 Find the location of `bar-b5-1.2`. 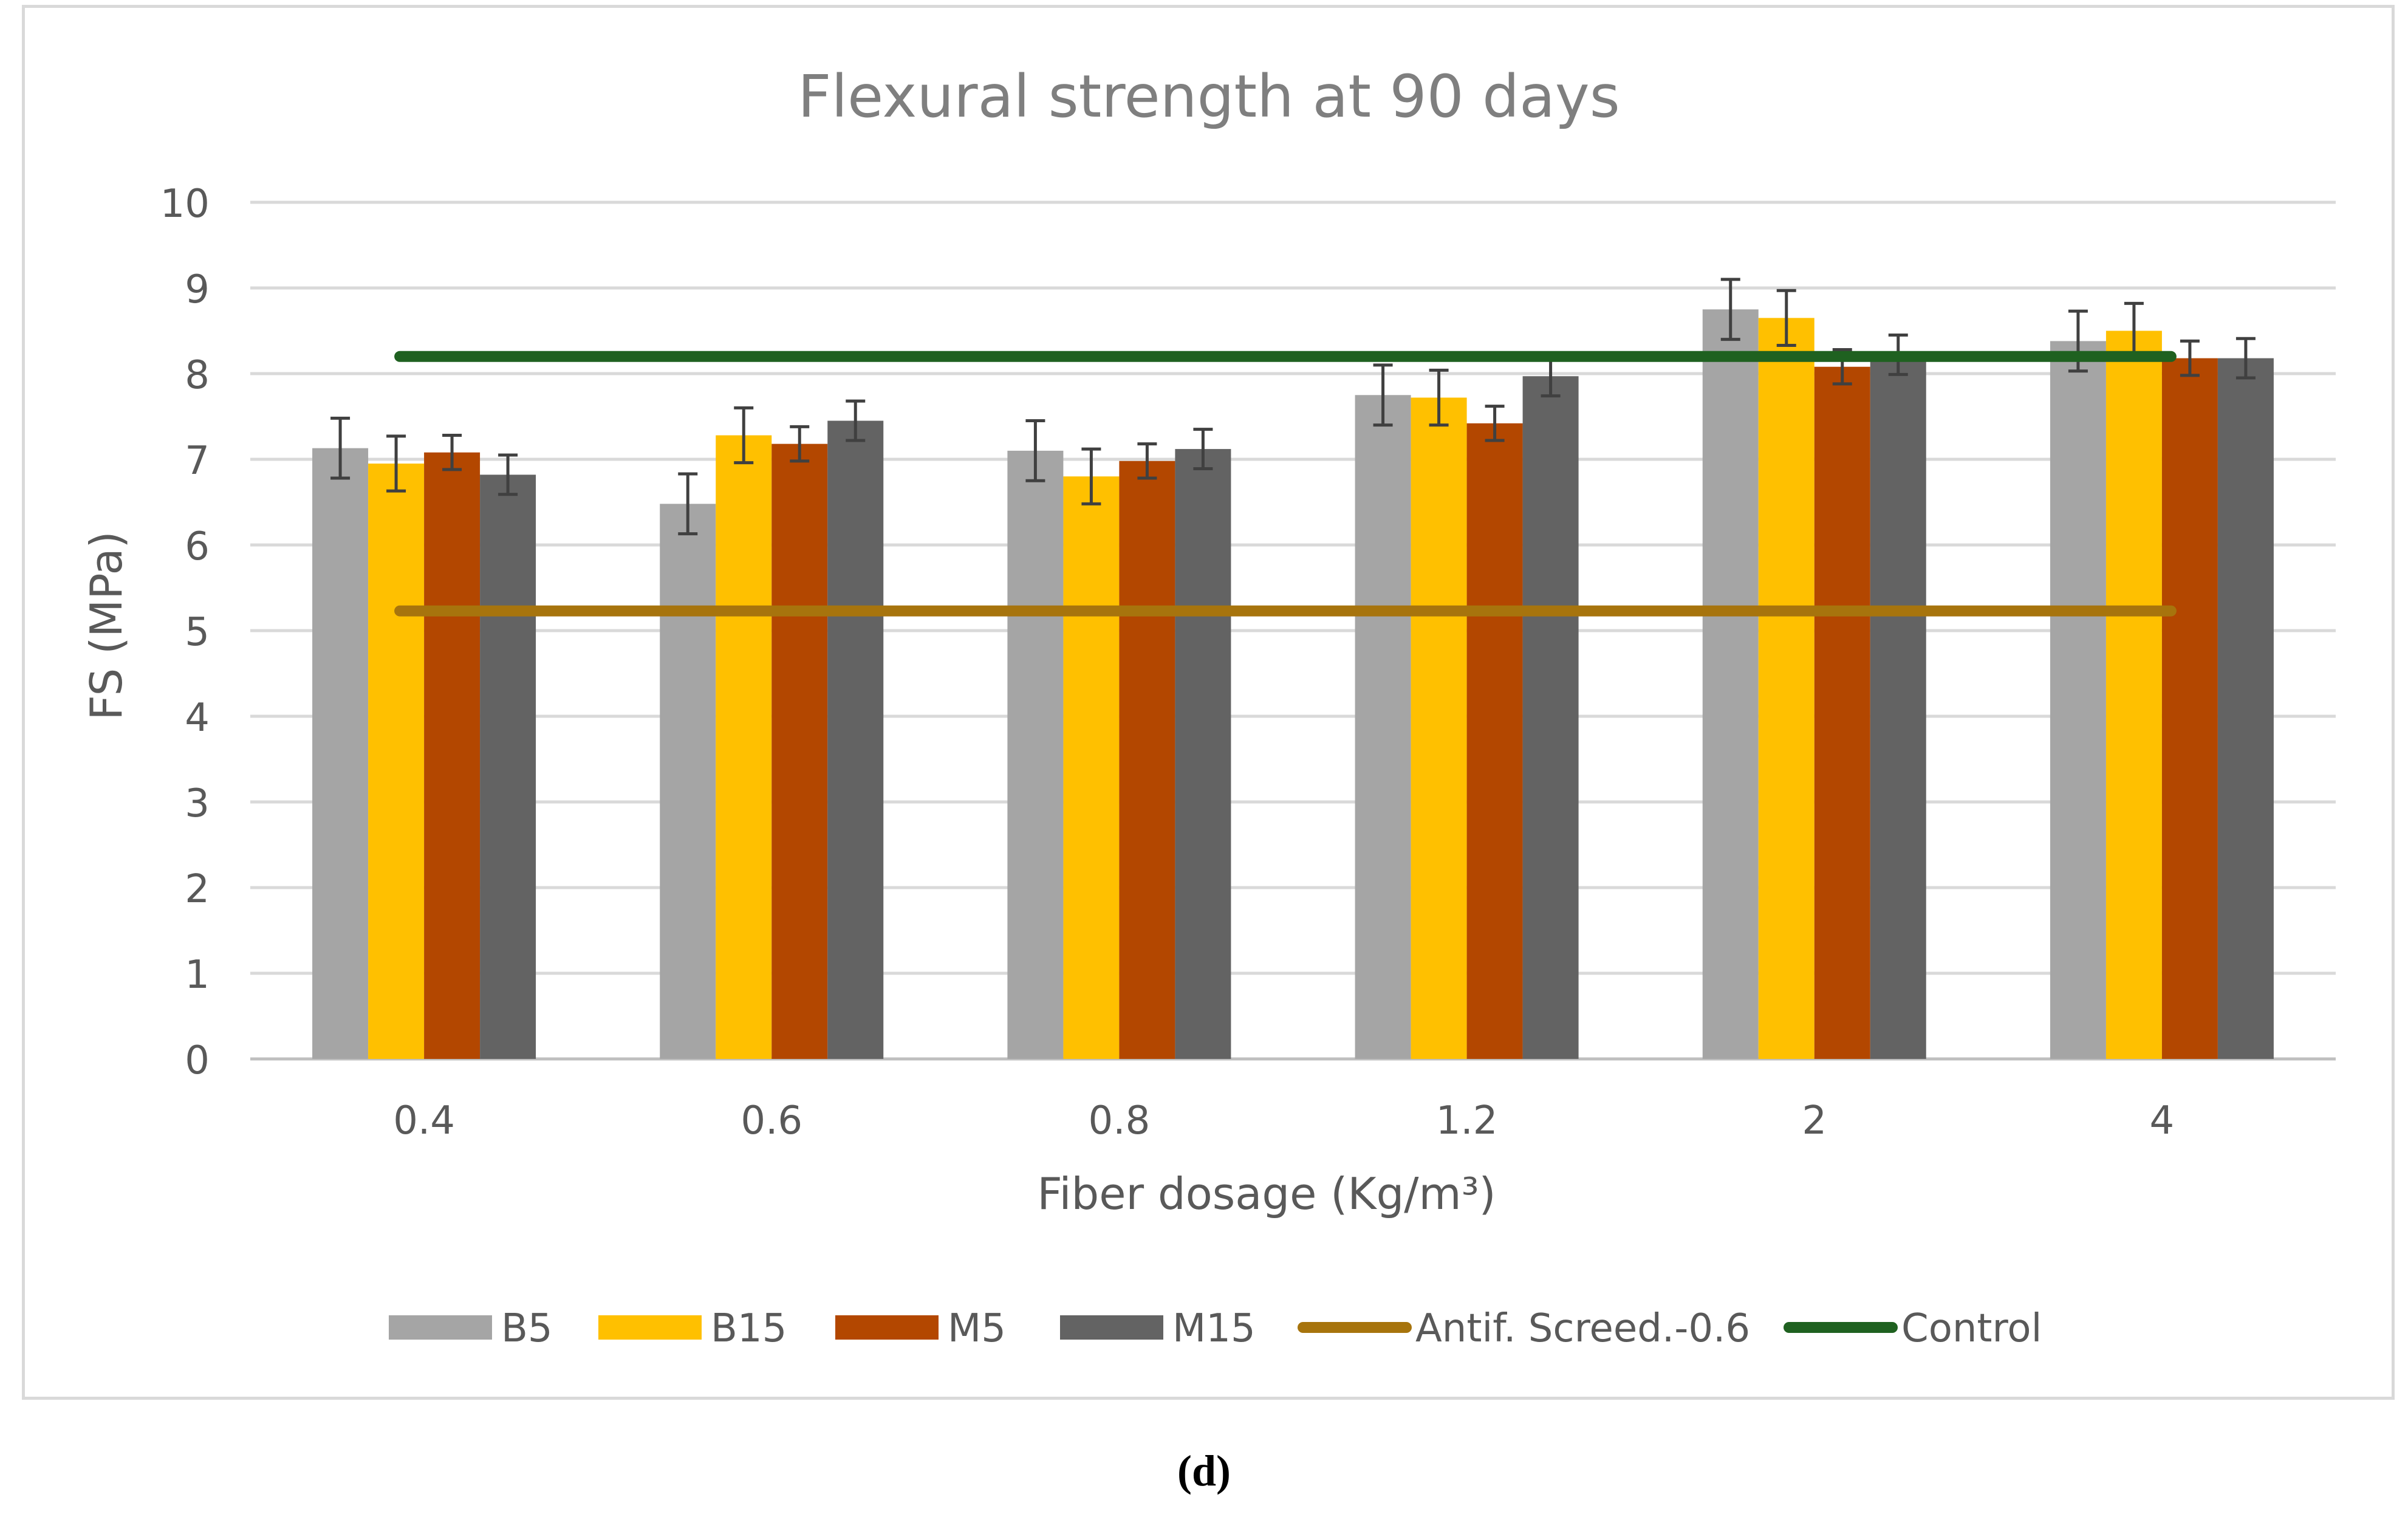

bar-b5-1.2 is located at coordinates (1383, 727).